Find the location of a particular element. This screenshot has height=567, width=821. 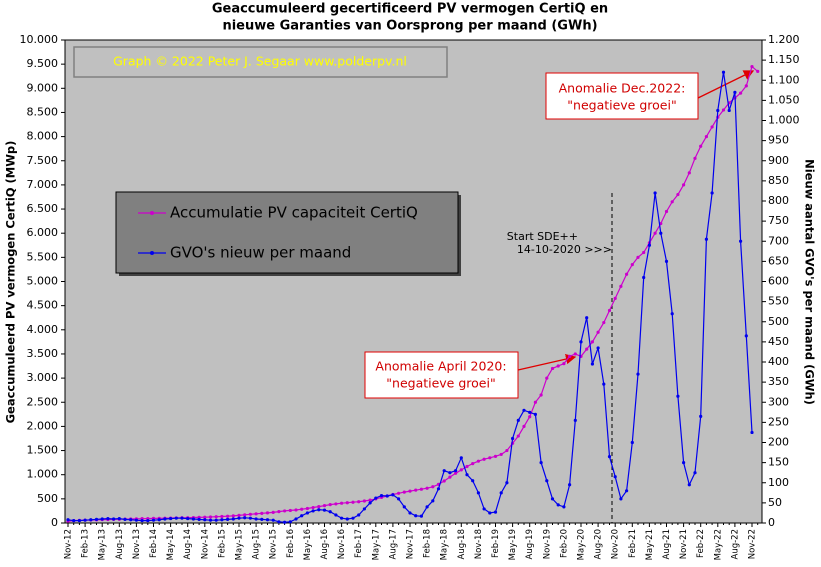

x-tick-label: Feb-17 is located at coordinates (359, 543).